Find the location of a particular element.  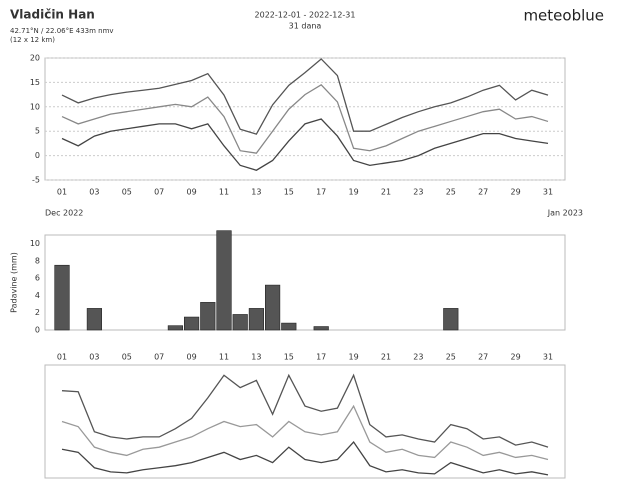

y-tick-label: 2 is located at coordinates (37, 312).